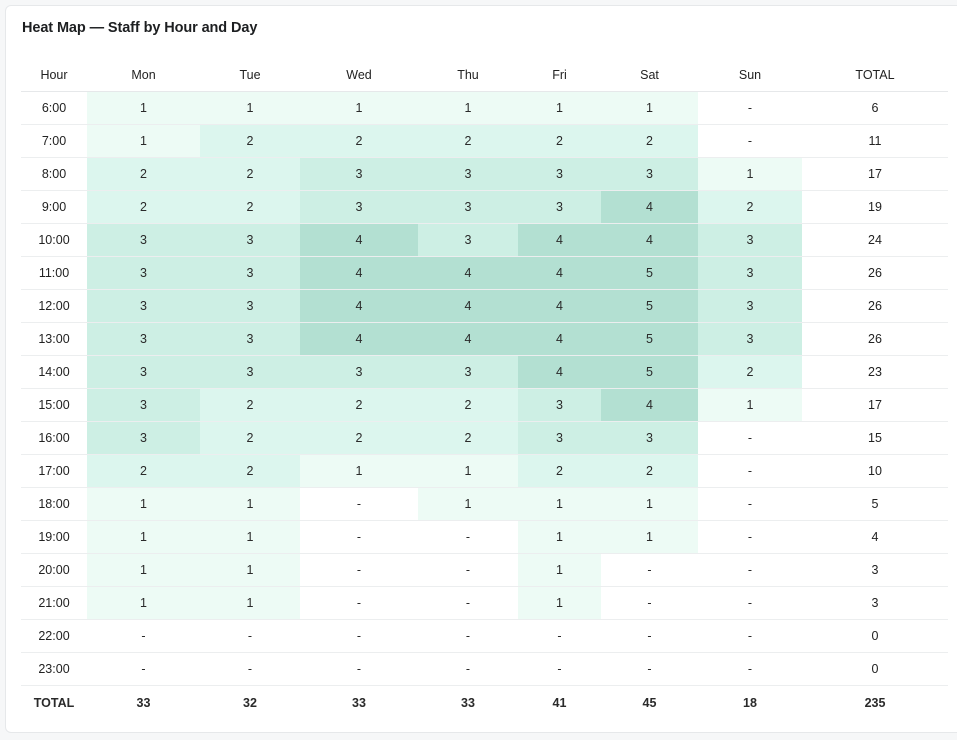 The height and width of the screenshot is (740, 957). What do you see at coordinates (54, 570) in the screenshot?
I see `row-hour-label: 20:00` at bounding box center [54, 570].